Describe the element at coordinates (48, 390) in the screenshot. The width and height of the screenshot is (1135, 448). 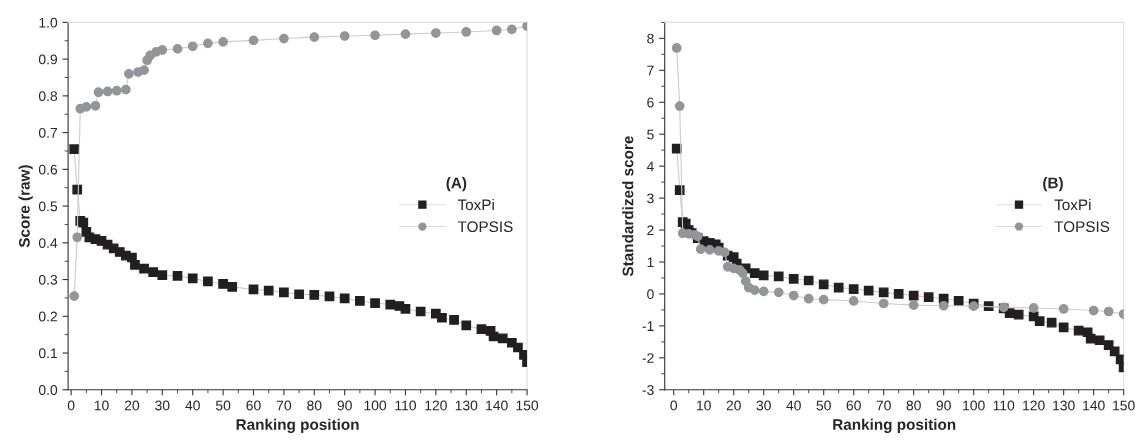
I see `y-tick-label: 0.0` at that location.